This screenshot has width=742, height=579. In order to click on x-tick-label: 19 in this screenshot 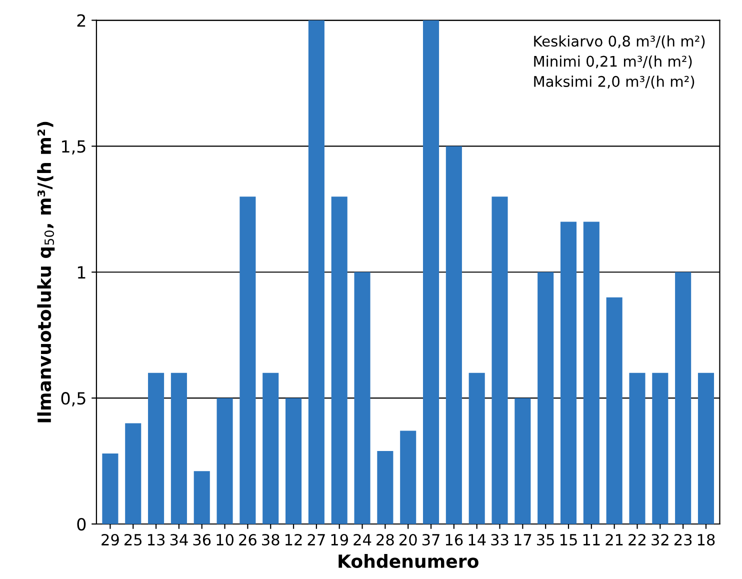, I will do `click(339, 540)`.